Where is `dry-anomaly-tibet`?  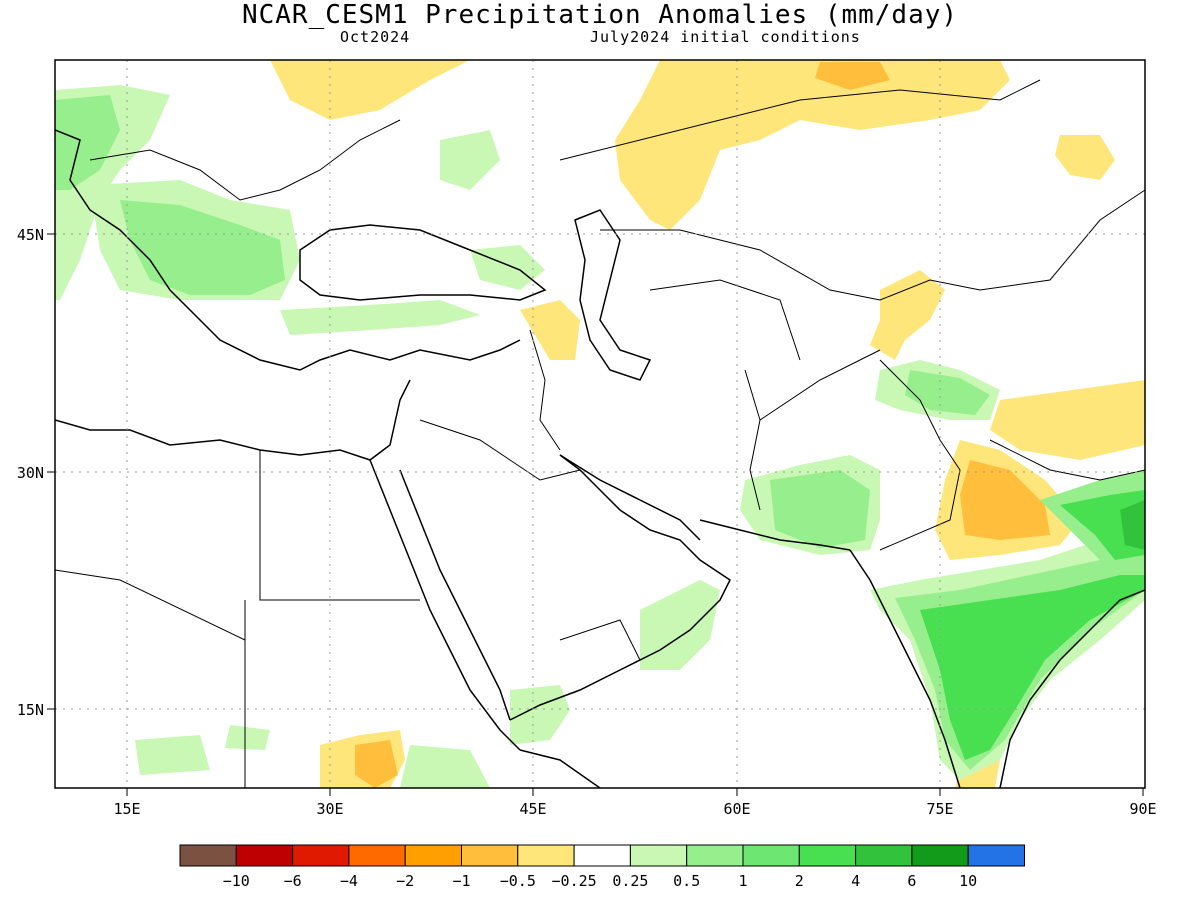 dry-anomaly-tibet is located at coordinates (1067, 420).